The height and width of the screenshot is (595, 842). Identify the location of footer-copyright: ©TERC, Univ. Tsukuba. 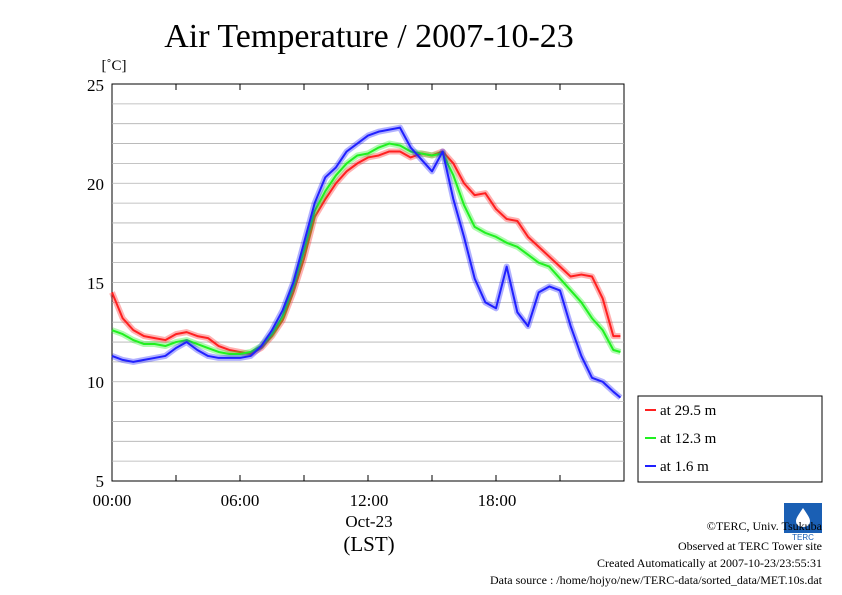
(765, 526).